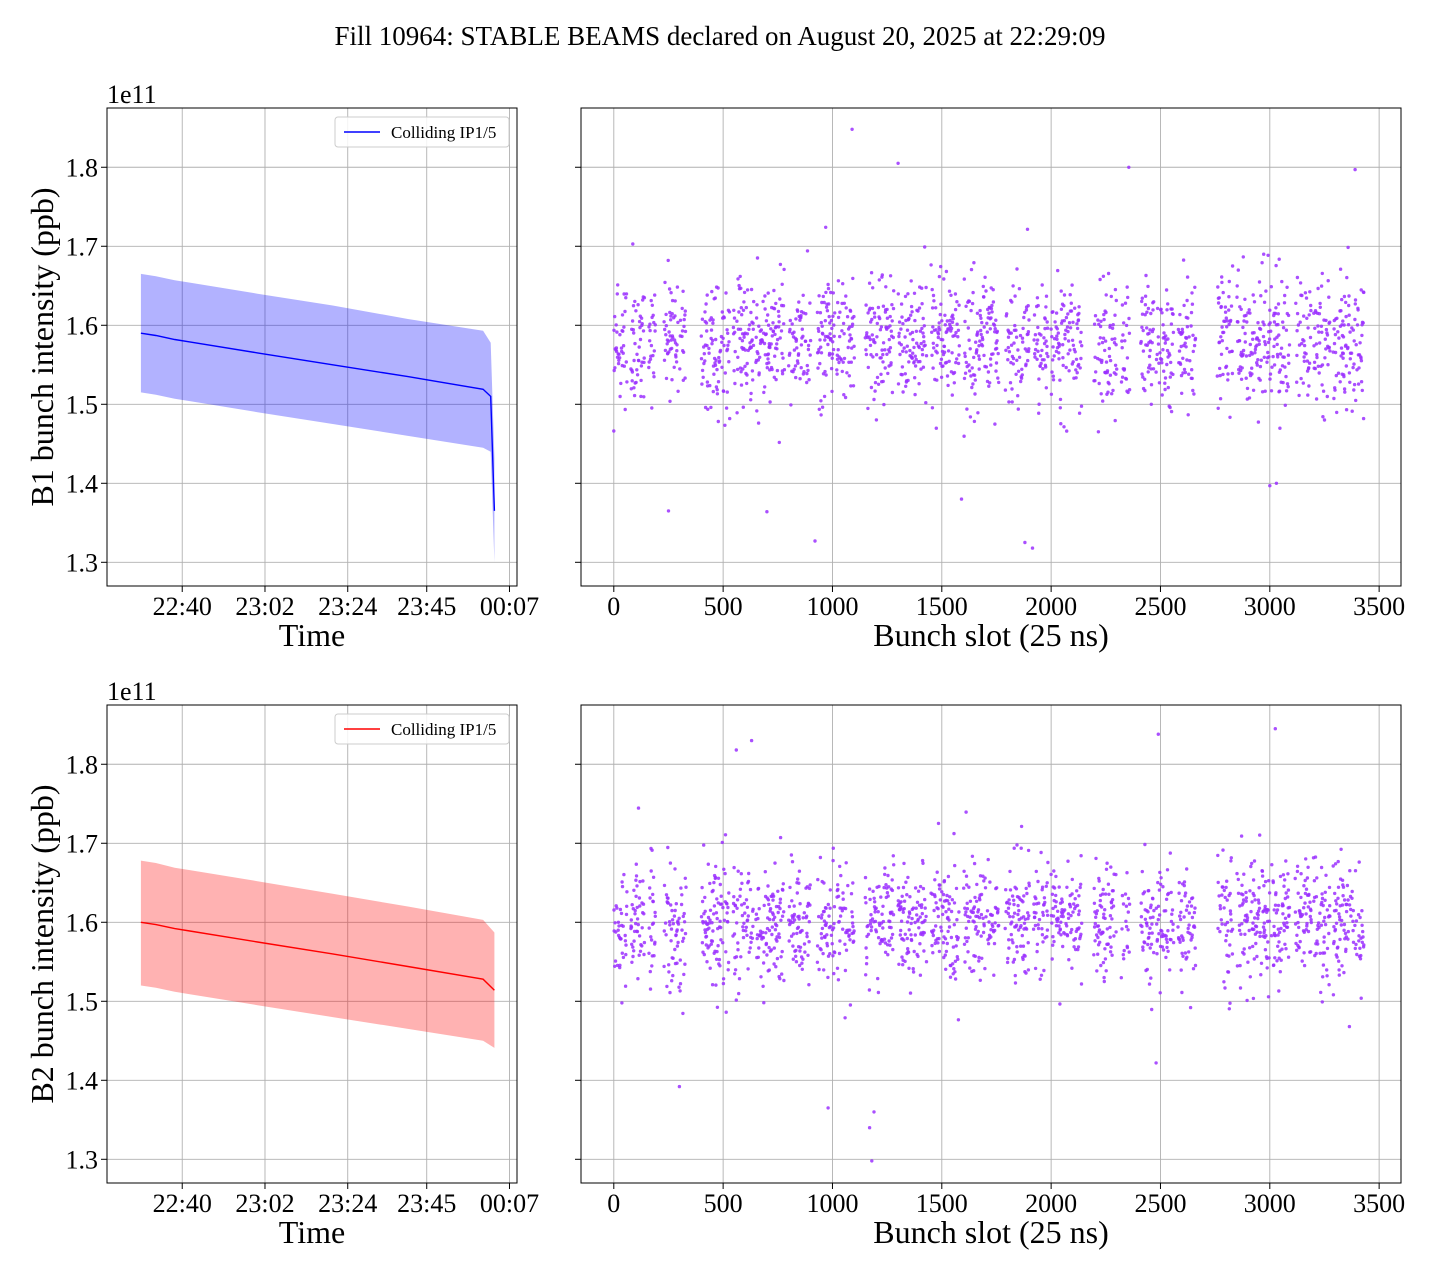 This screenshot has height=1280, width=1440. What do you see at coordinates (1379, 1203) in the screenshot?
I see `b2-slots-xtick-label: 3500` at bounding box center [1379, 1203].